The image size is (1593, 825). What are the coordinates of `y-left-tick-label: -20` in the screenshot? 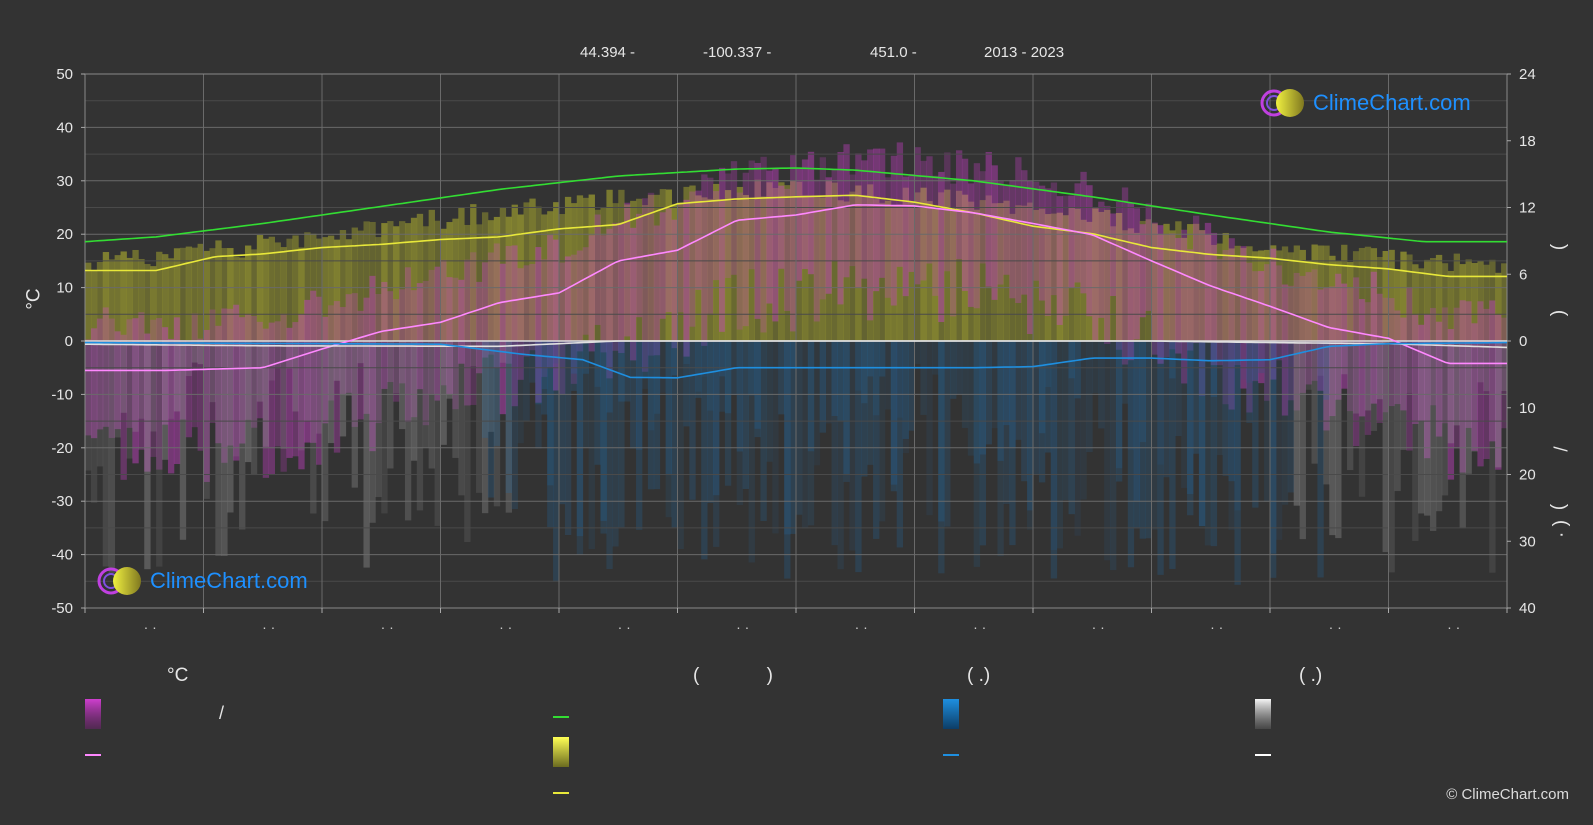 It's located at (62, 448).